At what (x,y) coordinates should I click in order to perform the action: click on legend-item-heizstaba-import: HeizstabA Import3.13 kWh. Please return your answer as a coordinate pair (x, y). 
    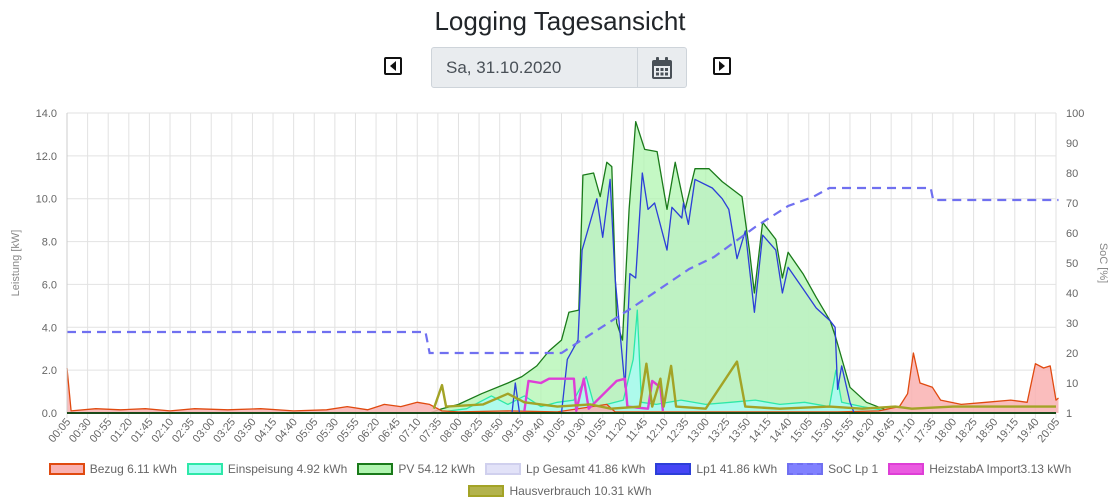
    Looking at the image, I should click on (979, 469).